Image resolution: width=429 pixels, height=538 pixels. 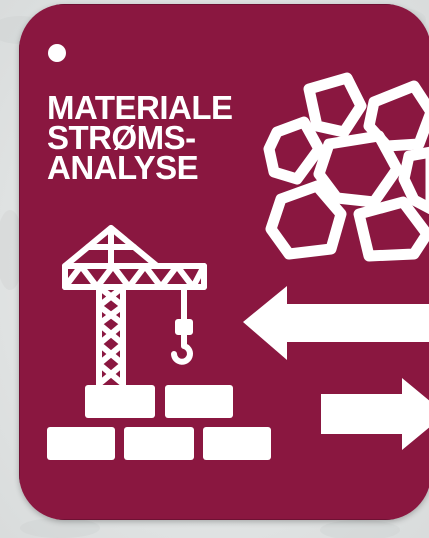 What do you see at coordinates (375, 414) in the screenshot?
I see `arrow-right-icon` at bounding box center [375, 414].